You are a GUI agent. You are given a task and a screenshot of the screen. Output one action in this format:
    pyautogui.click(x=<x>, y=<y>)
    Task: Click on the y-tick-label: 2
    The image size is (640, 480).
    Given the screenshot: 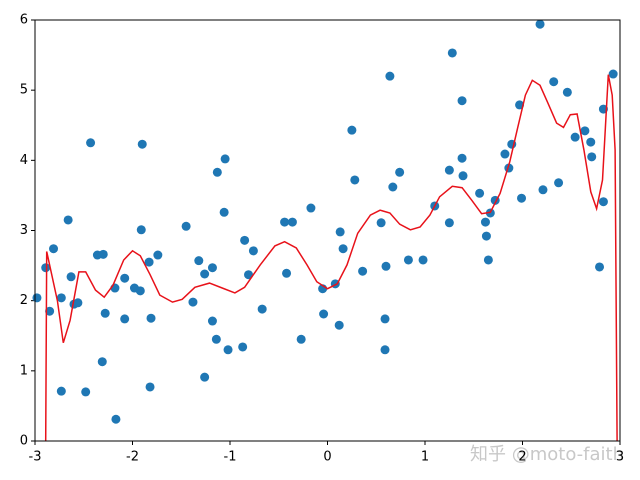 What is the action you would take?
    pyautogui.click(x=24, y=300)
    